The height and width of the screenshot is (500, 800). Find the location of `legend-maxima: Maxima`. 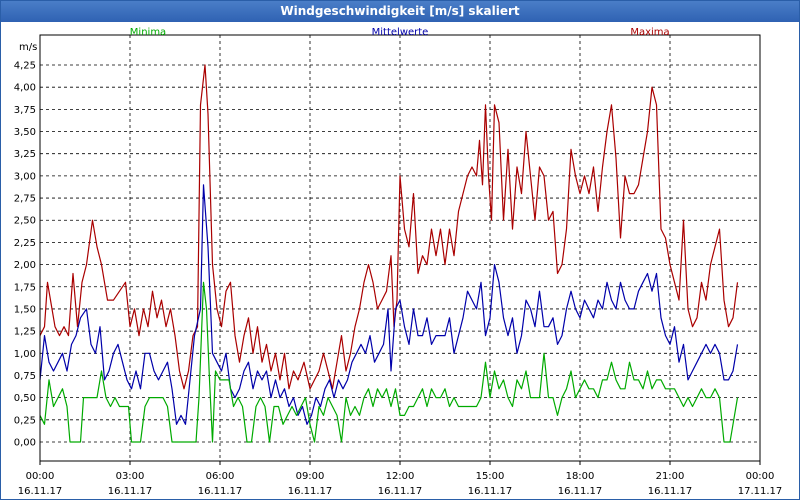

legend-maxima: Maxima is located at coordinates (649, 32).